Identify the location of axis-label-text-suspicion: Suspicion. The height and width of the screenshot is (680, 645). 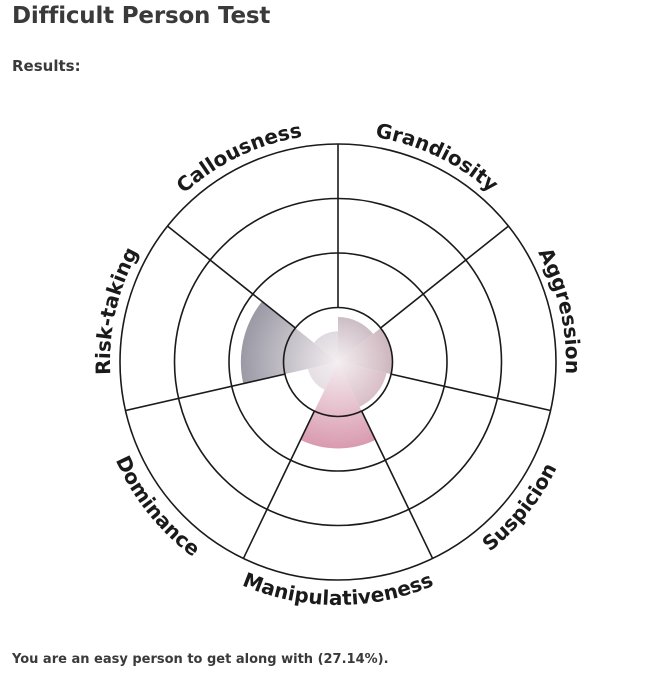
(519, 507).